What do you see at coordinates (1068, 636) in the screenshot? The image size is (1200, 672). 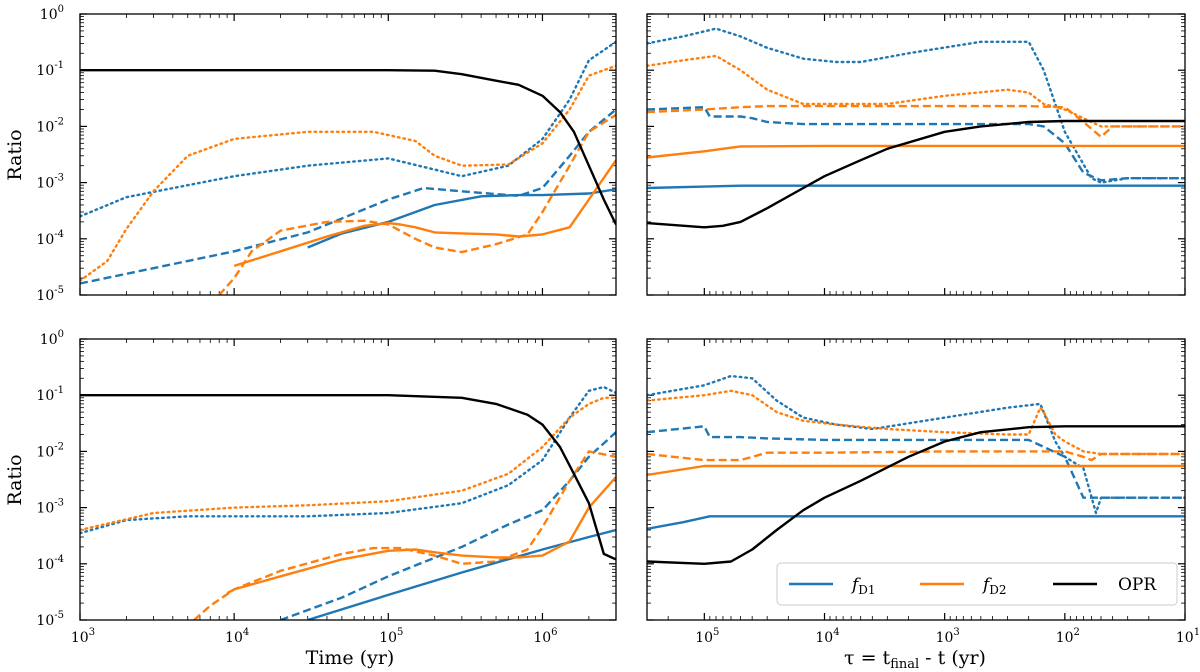 I see `x-tick-label: 10²` at bounding box center [1068, 636].